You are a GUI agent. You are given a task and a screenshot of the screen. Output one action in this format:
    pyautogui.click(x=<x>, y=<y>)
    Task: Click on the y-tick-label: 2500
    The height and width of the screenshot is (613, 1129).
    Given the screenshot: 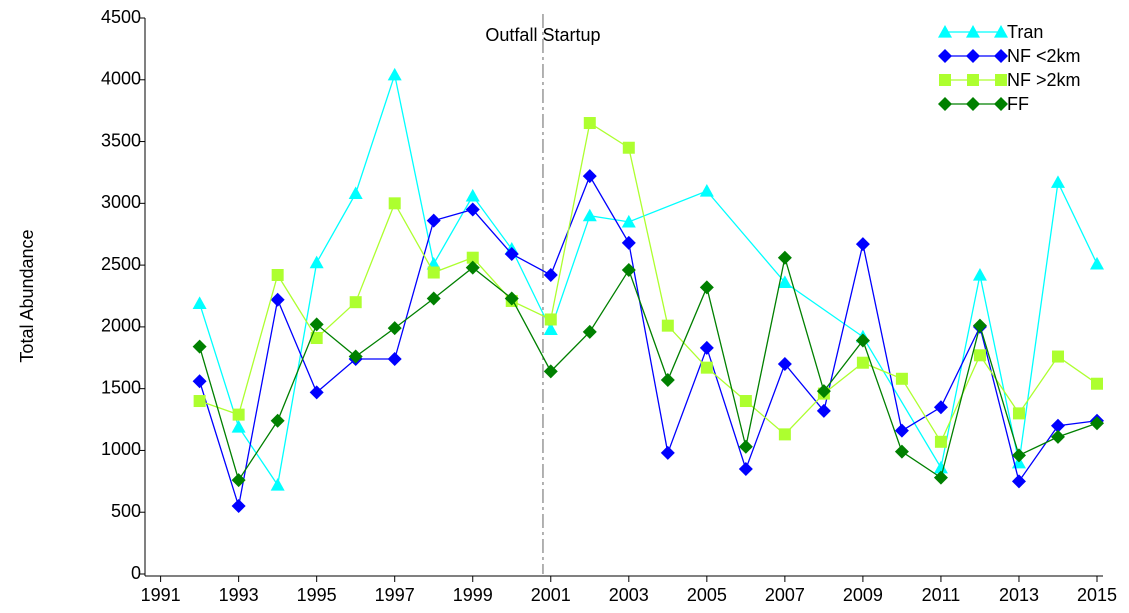 What is the action you would take?
    pyautogui.click(x=121, y=264)
    